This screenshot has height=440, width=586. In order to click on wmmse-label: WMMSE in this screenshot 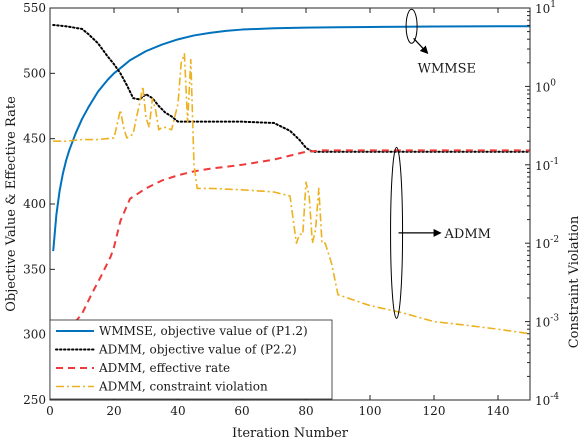, I will do `click(447, 68)`.